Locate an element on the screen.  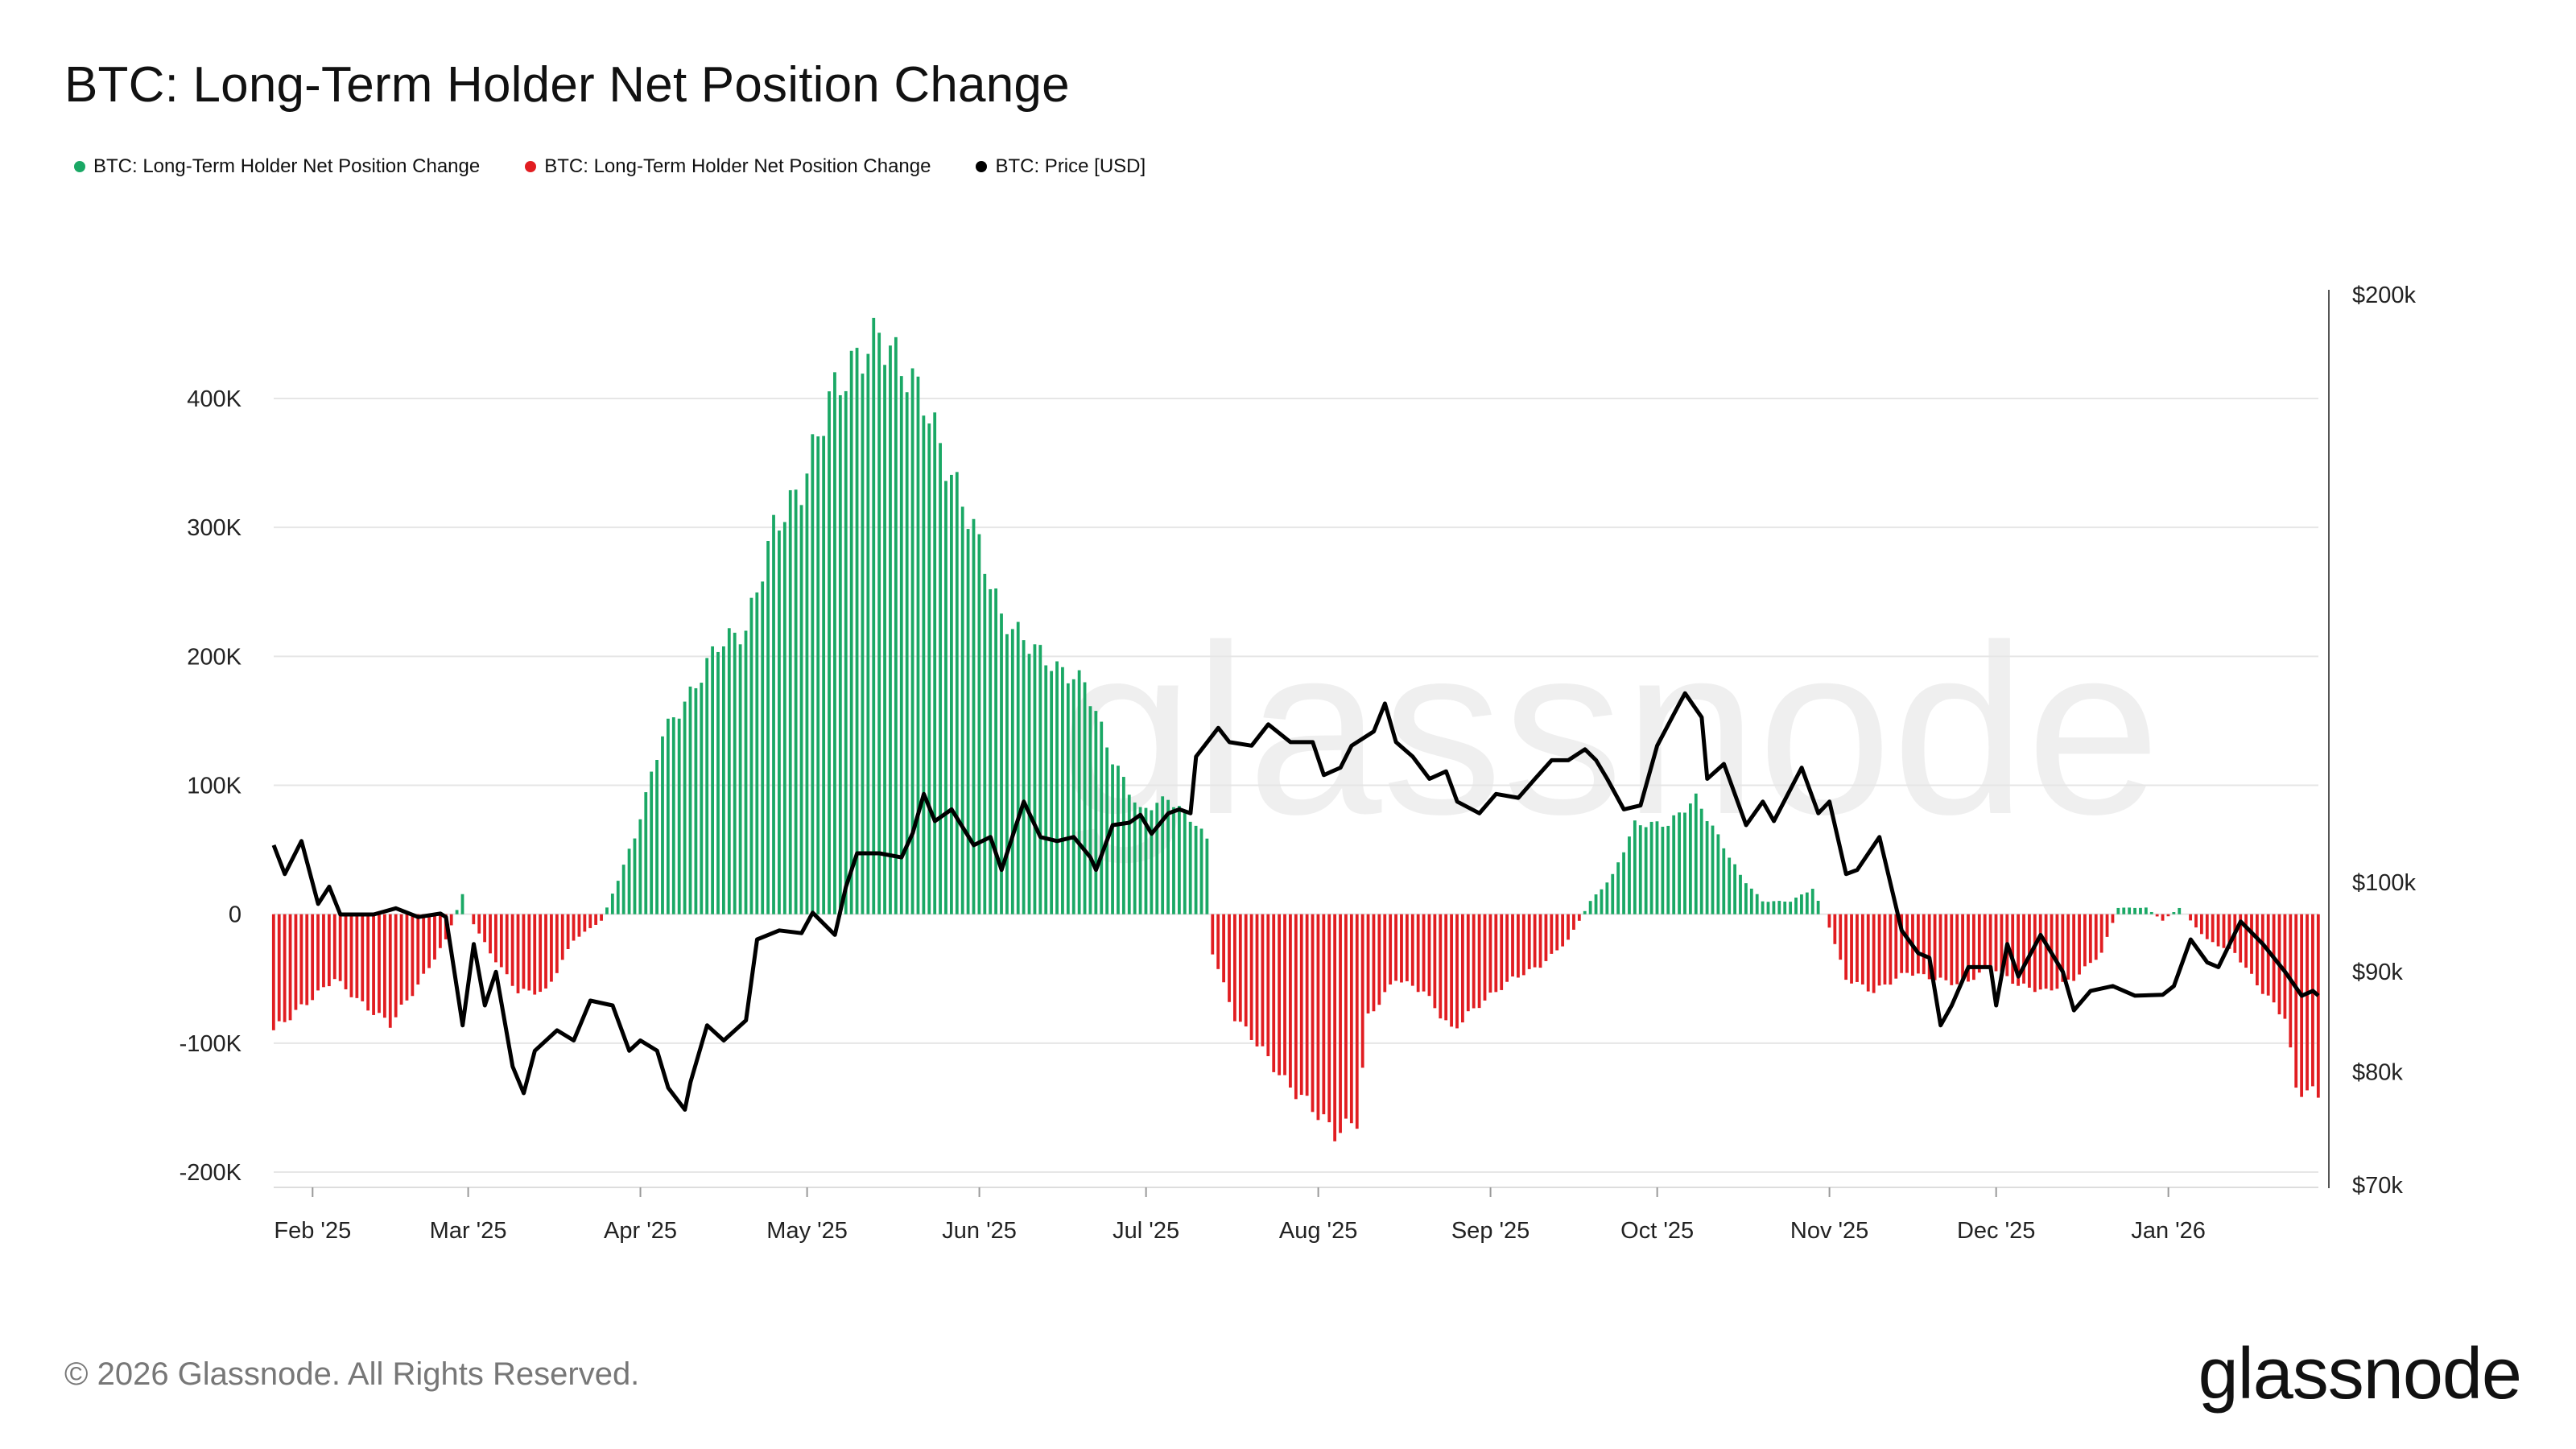
left-tick-label: 0 is located at coordinates (235, 915).